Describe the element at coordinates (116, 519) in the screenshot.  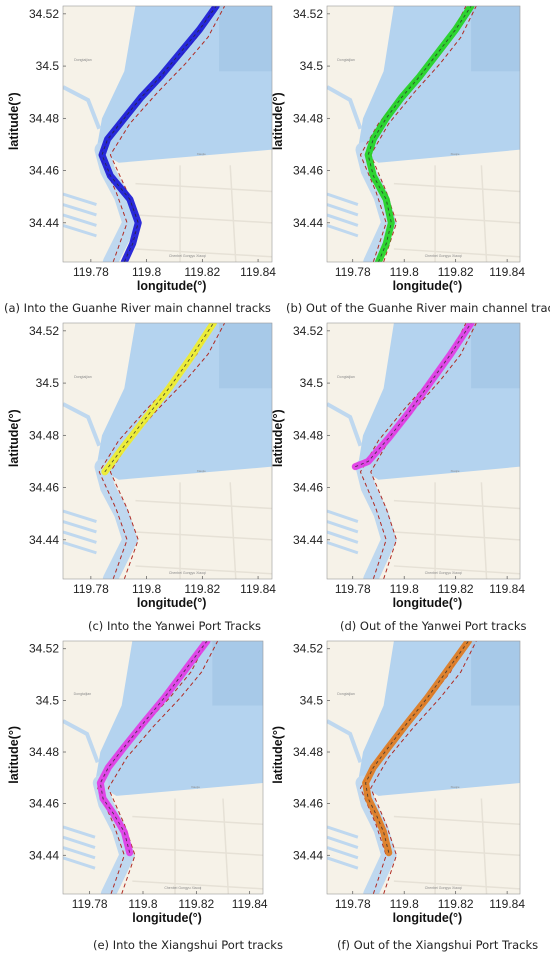
I see `river-channel` at that location.